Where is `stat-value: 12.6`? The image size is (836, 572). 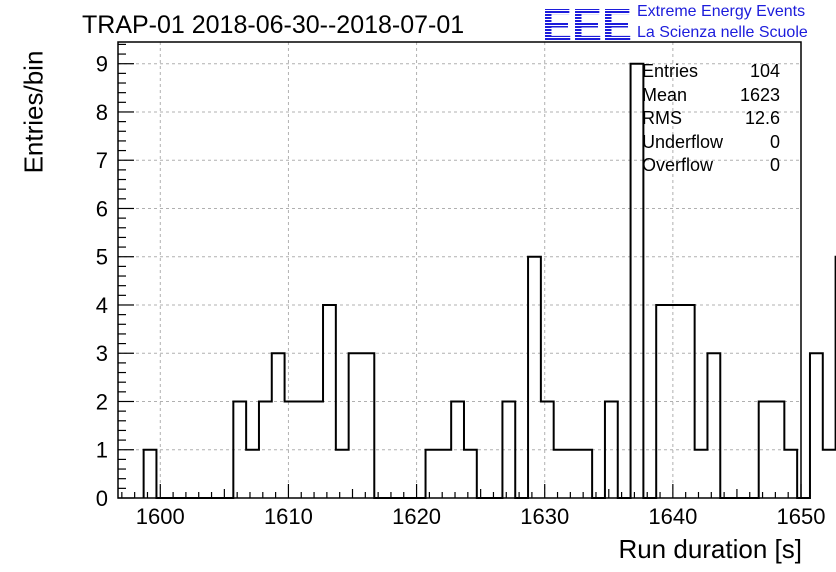
stat-value: 12.6 is located at coordinates (762, 118).